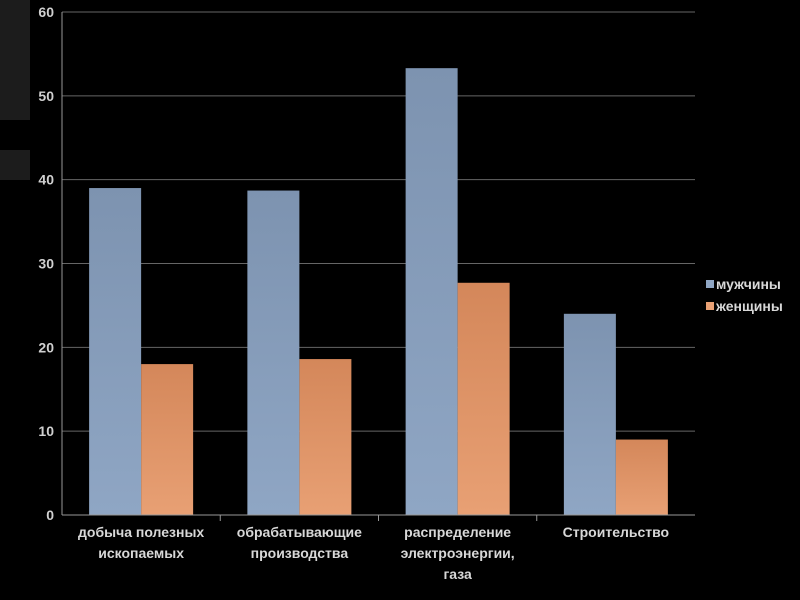 Image resolution: width=800 pixels, height=600 pixels. What do you see at coordinates (749, 306) in the screenshot?
I see `legend-label: женщины` at bounding box center [749, 306].